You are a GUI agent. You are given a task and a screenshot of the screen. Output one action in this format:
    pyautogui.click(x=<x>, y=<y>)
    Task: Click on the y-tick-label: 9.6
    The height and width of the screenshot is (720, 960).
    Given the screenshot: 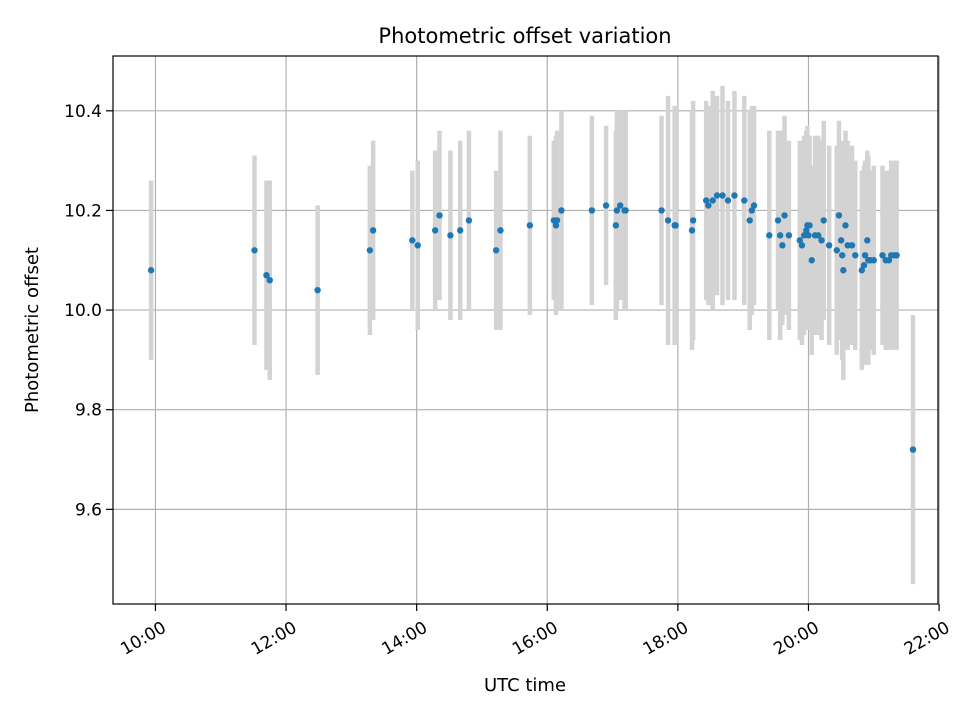 What is the action you would take?
    pyautogui.click(x=88, y=510)
    